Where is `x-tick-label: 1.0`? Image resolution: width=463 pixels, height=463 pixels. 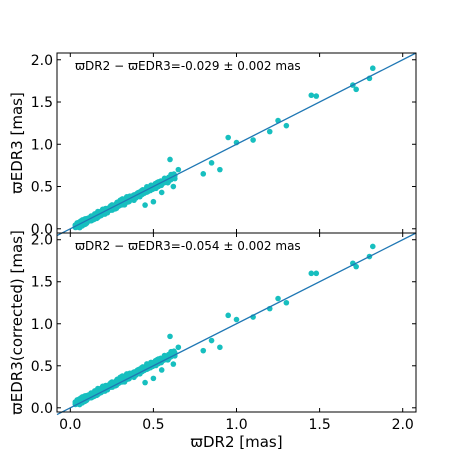
x-tick-label: 1.0 is located at coordinates (236, 425).